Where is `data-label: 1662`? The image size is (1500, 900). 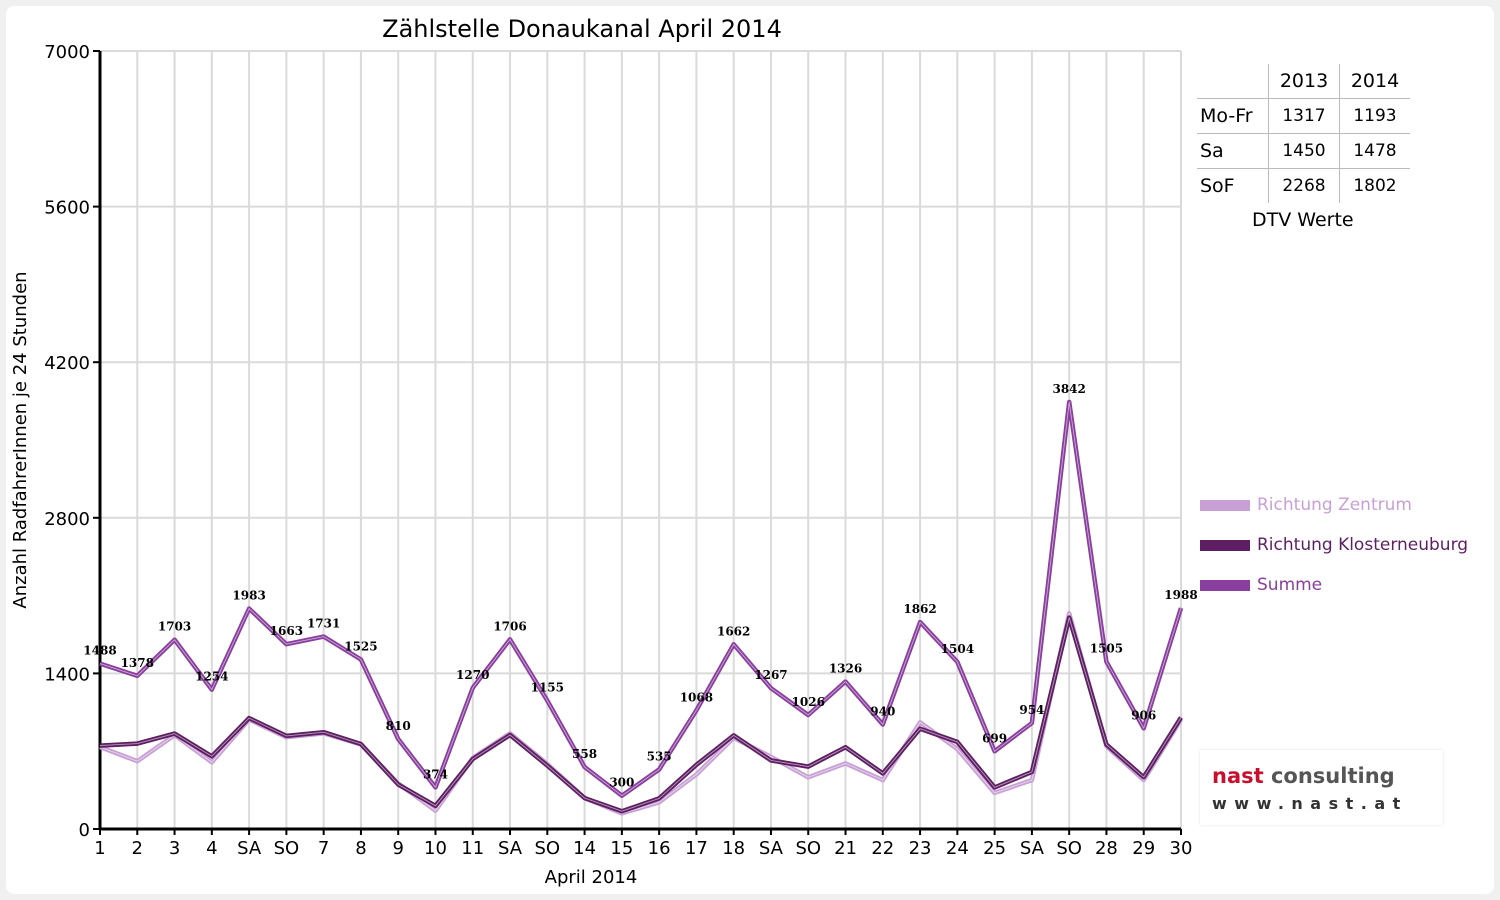 data-label: 1662 is located at coordinates (733, 631).